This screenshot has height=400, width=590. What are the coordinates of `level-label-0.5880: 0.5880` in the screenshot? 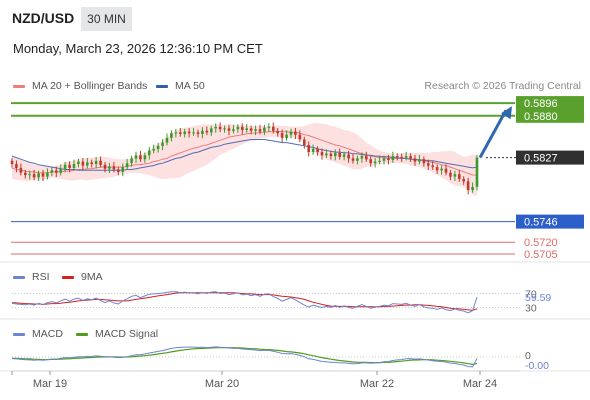 It's located at (541, 117).